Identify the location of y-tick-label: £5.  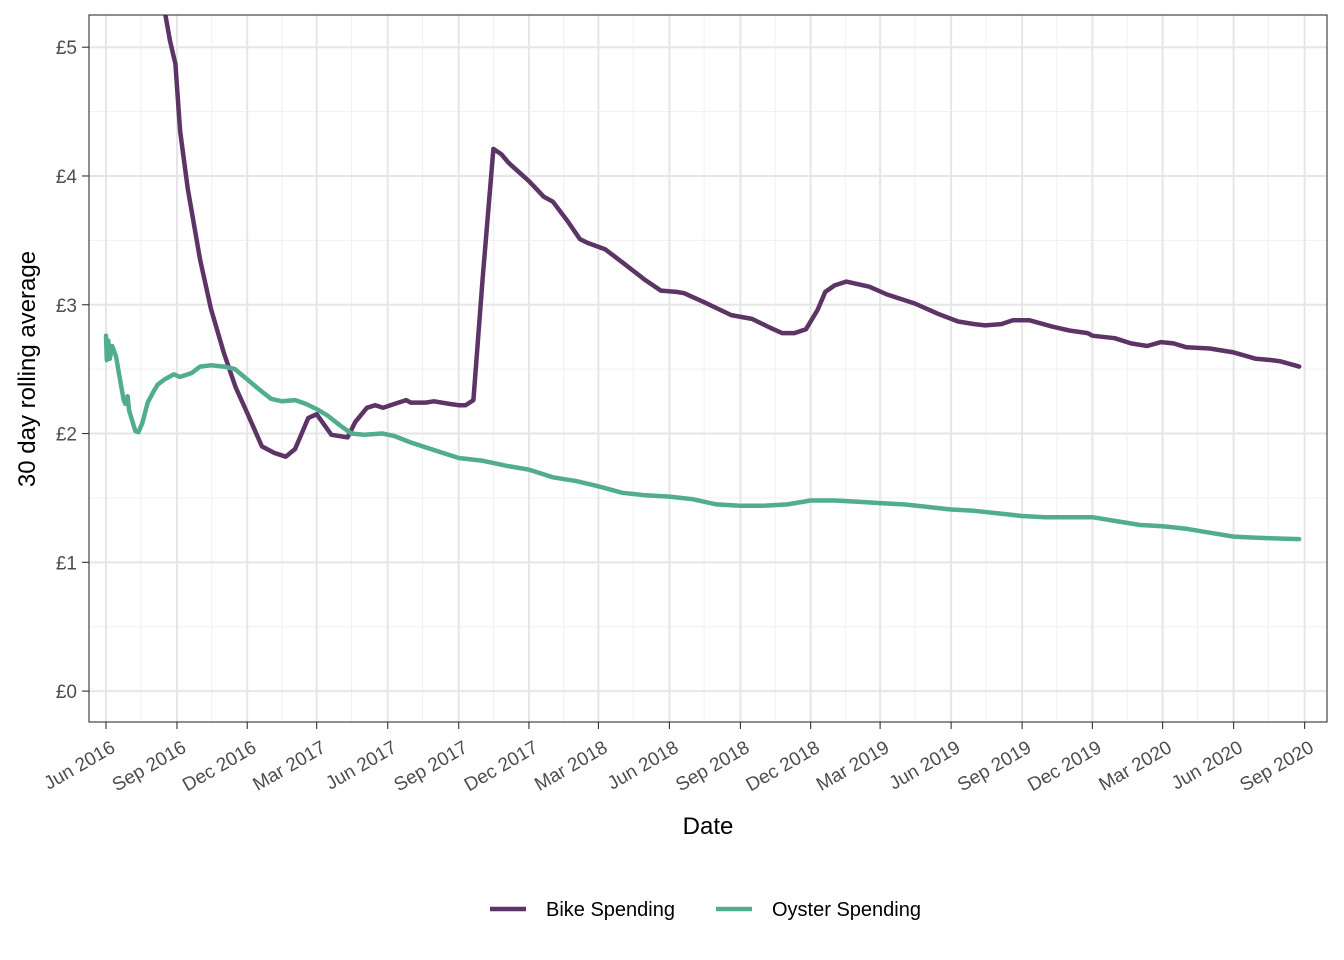
(66, 48).